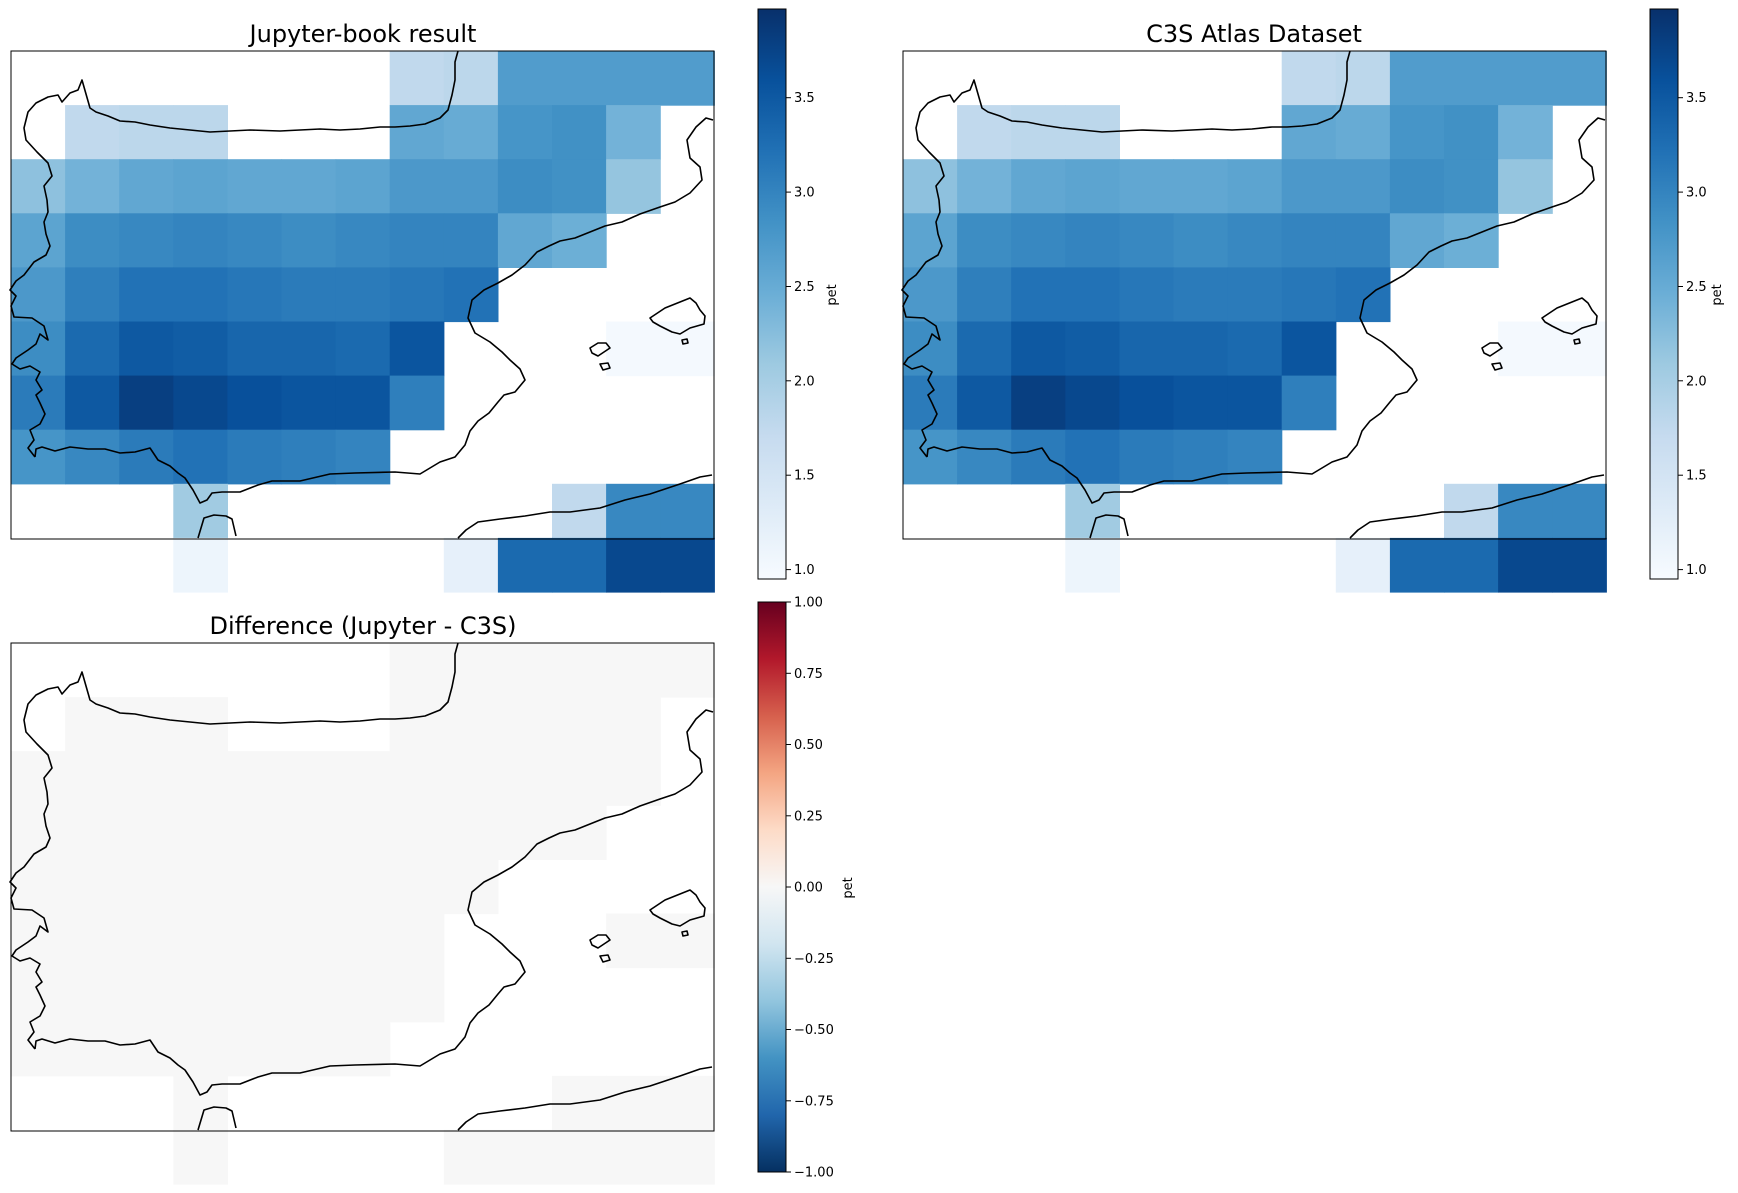 The height and width of the screenshot is (1193, 1738). Describe the element at coordinates (1696, 193) in the screenshot. I see `colorbar-tick-label: 3.0` at that location.